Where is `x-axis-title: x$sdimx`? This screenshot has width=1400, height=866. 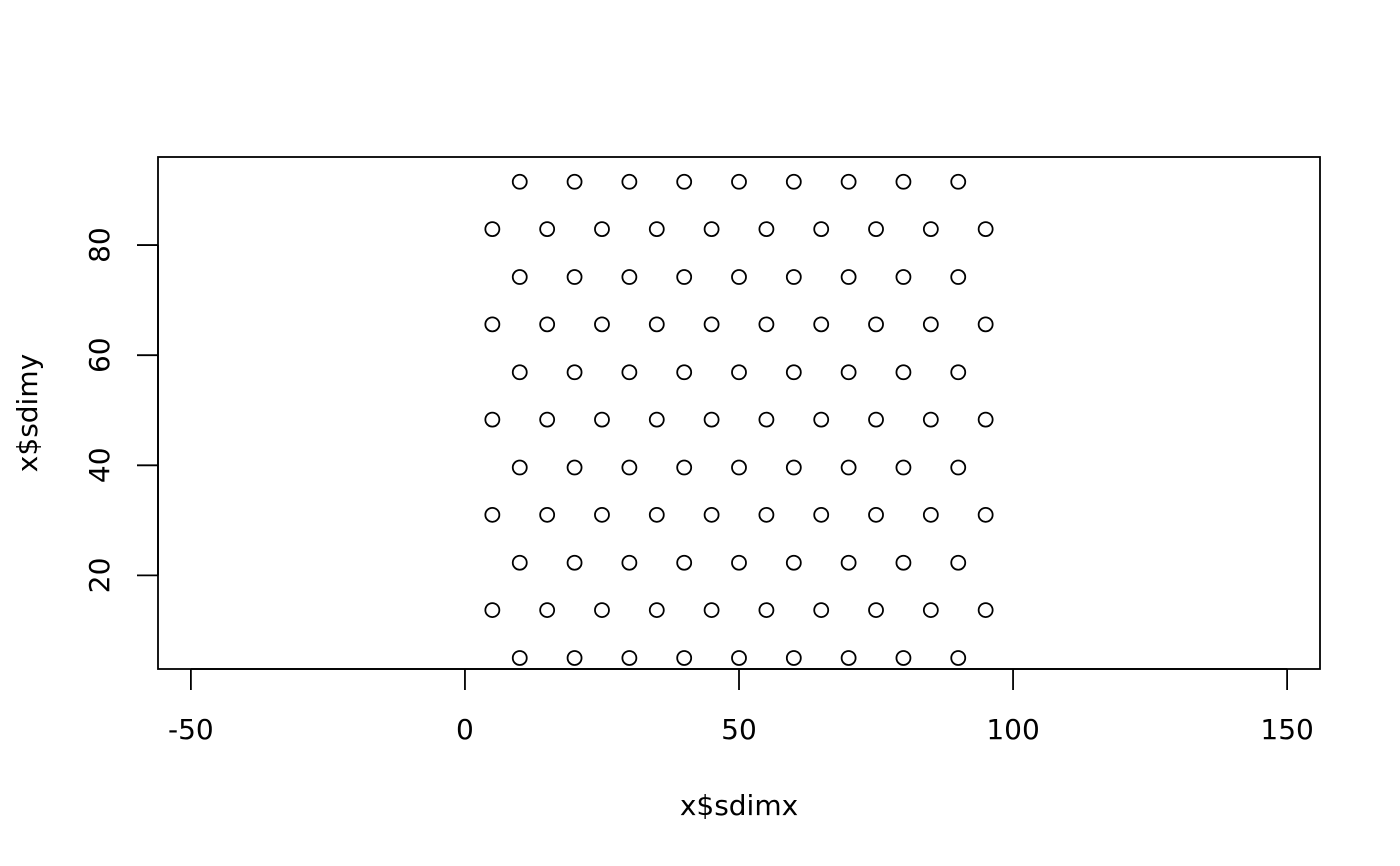
x-axis-title: x$sdimx is located at coordinates (739, 805).